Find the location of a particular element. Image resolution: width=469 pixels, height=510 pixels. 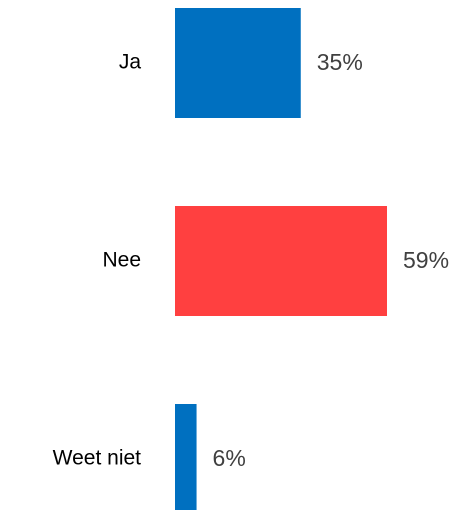

value-label: 35% is located at coordinates (340, 62).